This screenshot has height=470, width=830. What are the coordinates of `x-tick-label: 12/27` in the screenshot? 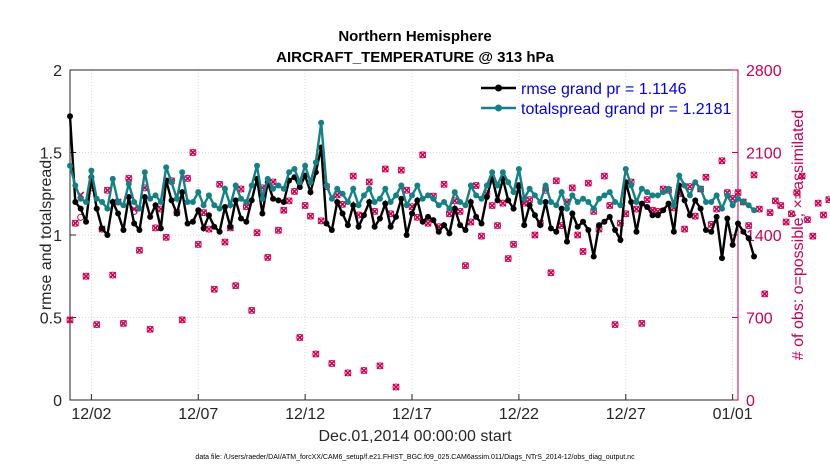 It's located at (626, 414).